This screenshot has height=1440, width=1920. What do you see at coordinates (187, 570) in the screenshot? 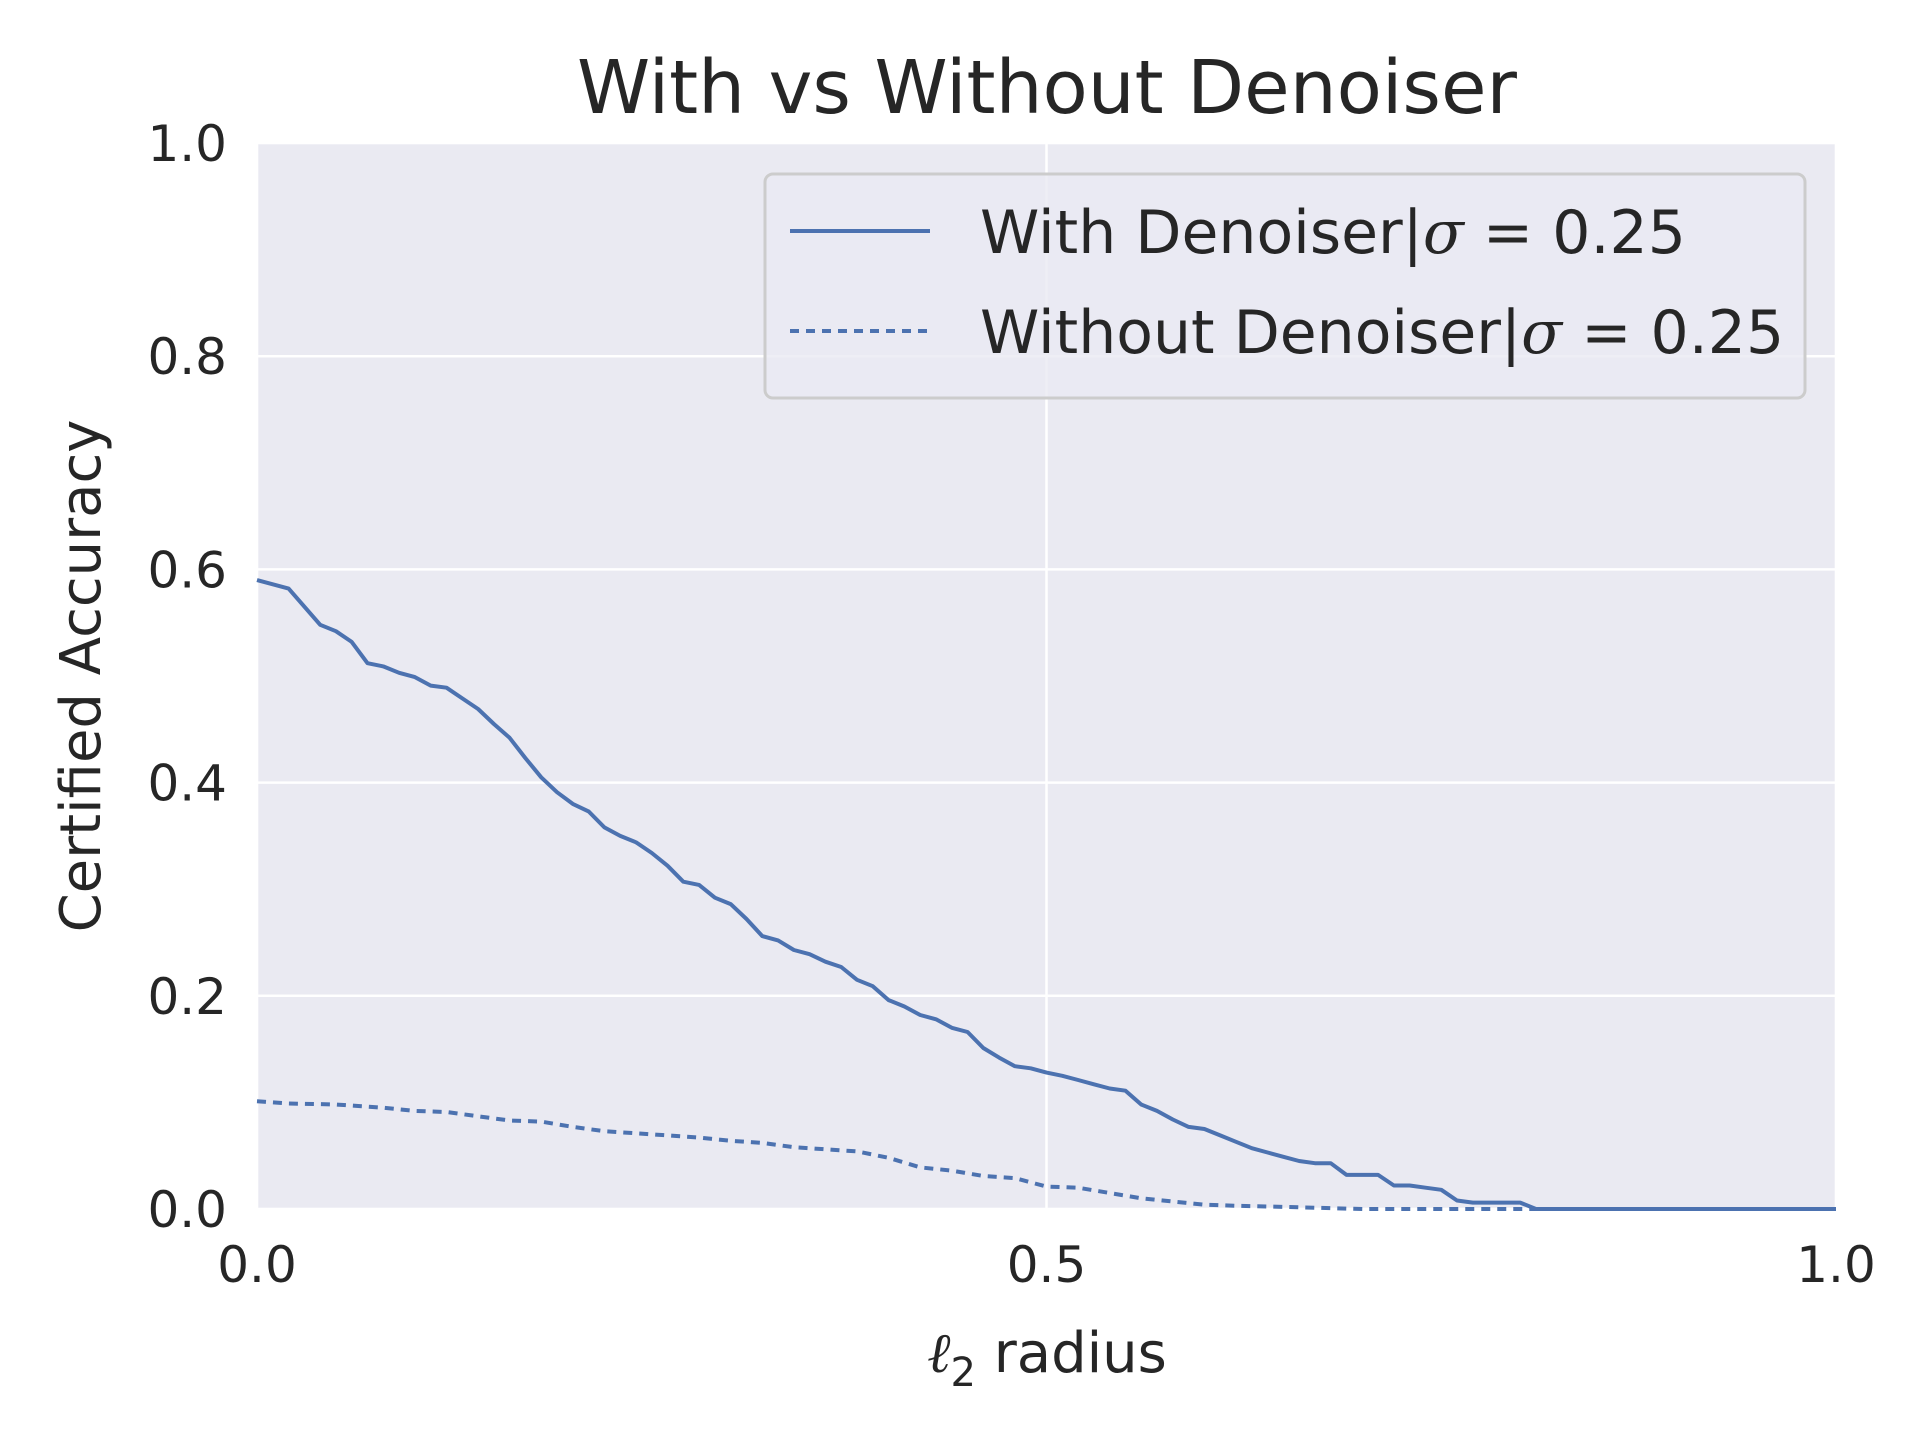
I see `y-tick-label-3: 0.6` at bounding box center [187, 570].